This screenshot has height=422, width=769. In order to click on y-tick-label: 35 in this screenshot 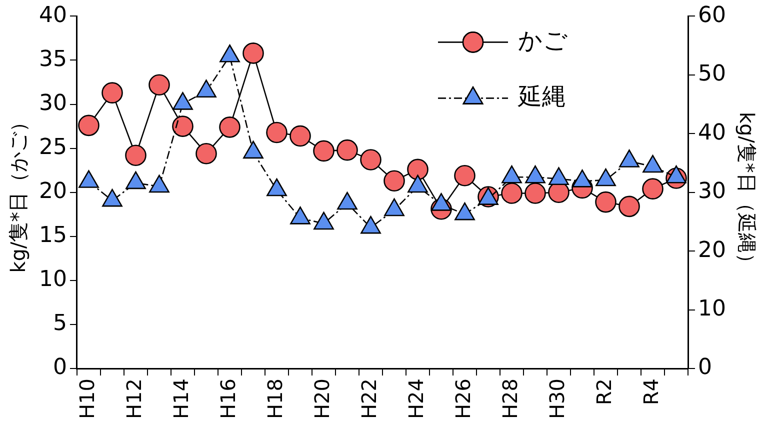, I will do `click(52, 59)`.